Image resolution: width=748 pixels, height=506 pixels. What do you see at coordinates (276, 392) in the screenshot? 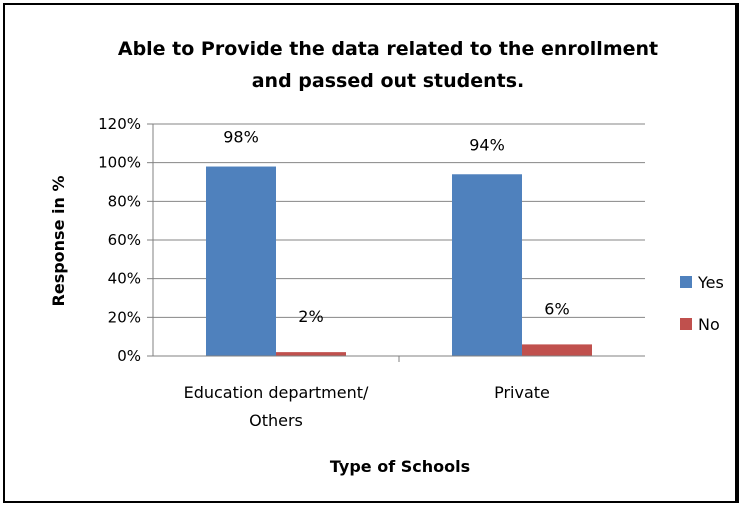
I see `category-label: Education department/` at bounding box center [276, 392].